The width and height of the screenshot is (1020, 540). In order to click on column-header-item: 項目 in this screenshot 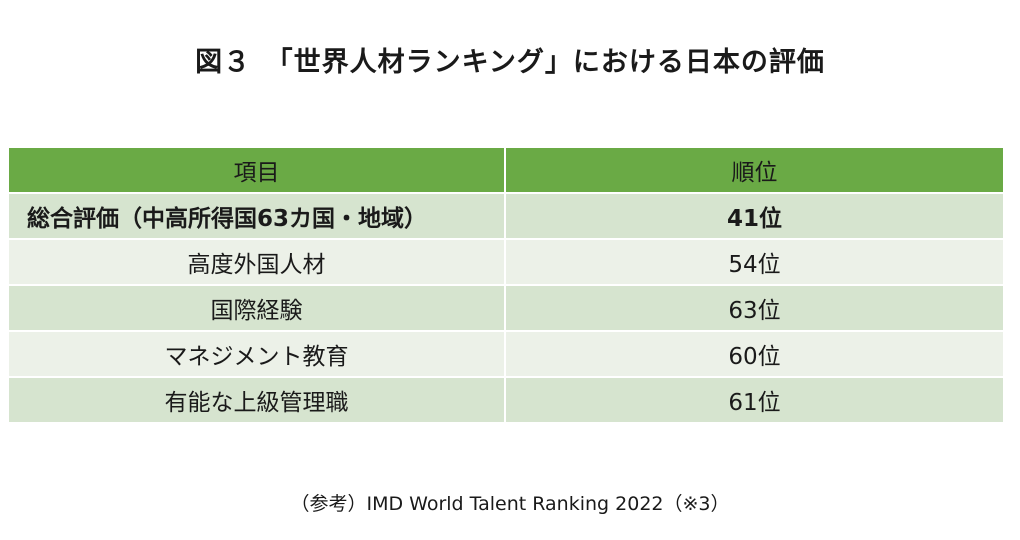, I will do `click(256, 170)`.